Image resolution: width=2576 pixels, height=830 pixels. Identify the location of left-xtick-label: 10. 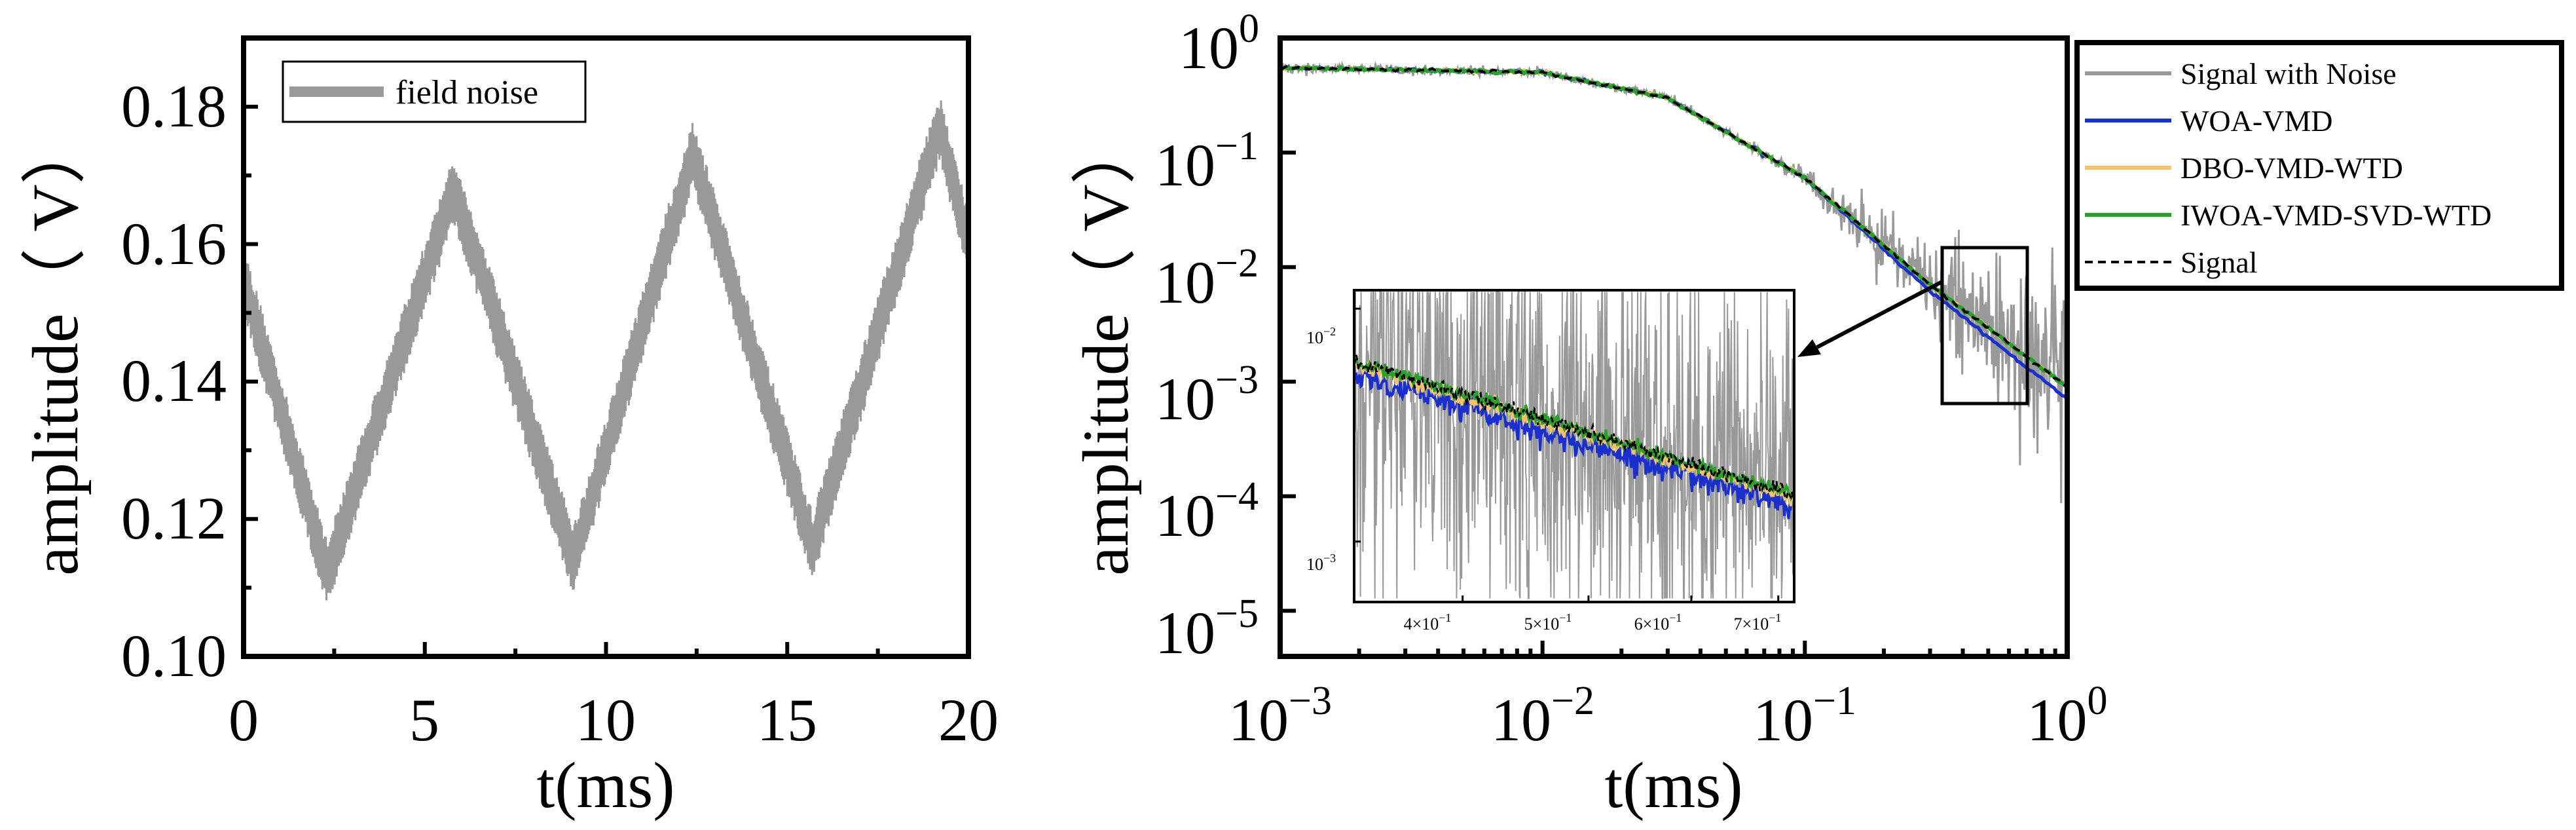
(606, 720).